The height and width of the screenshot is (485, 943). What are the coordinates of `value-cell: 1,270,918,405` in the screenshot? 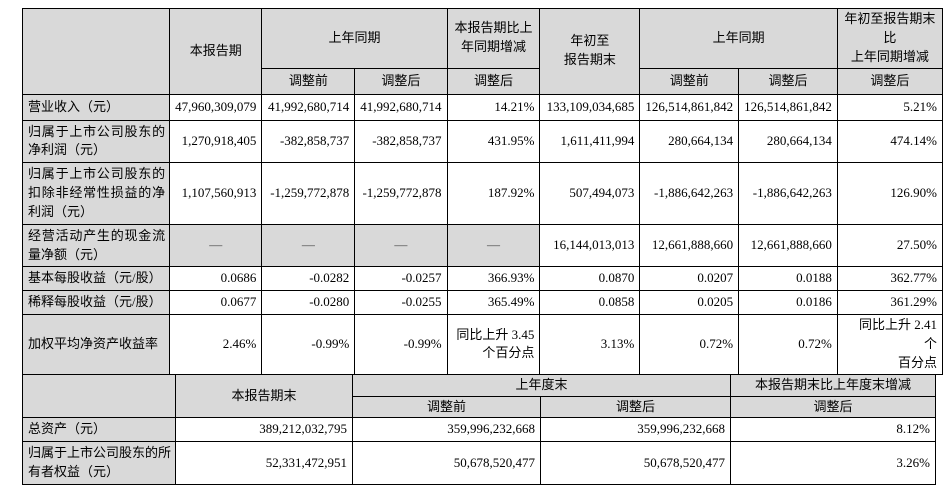 It's located at (216, 141).